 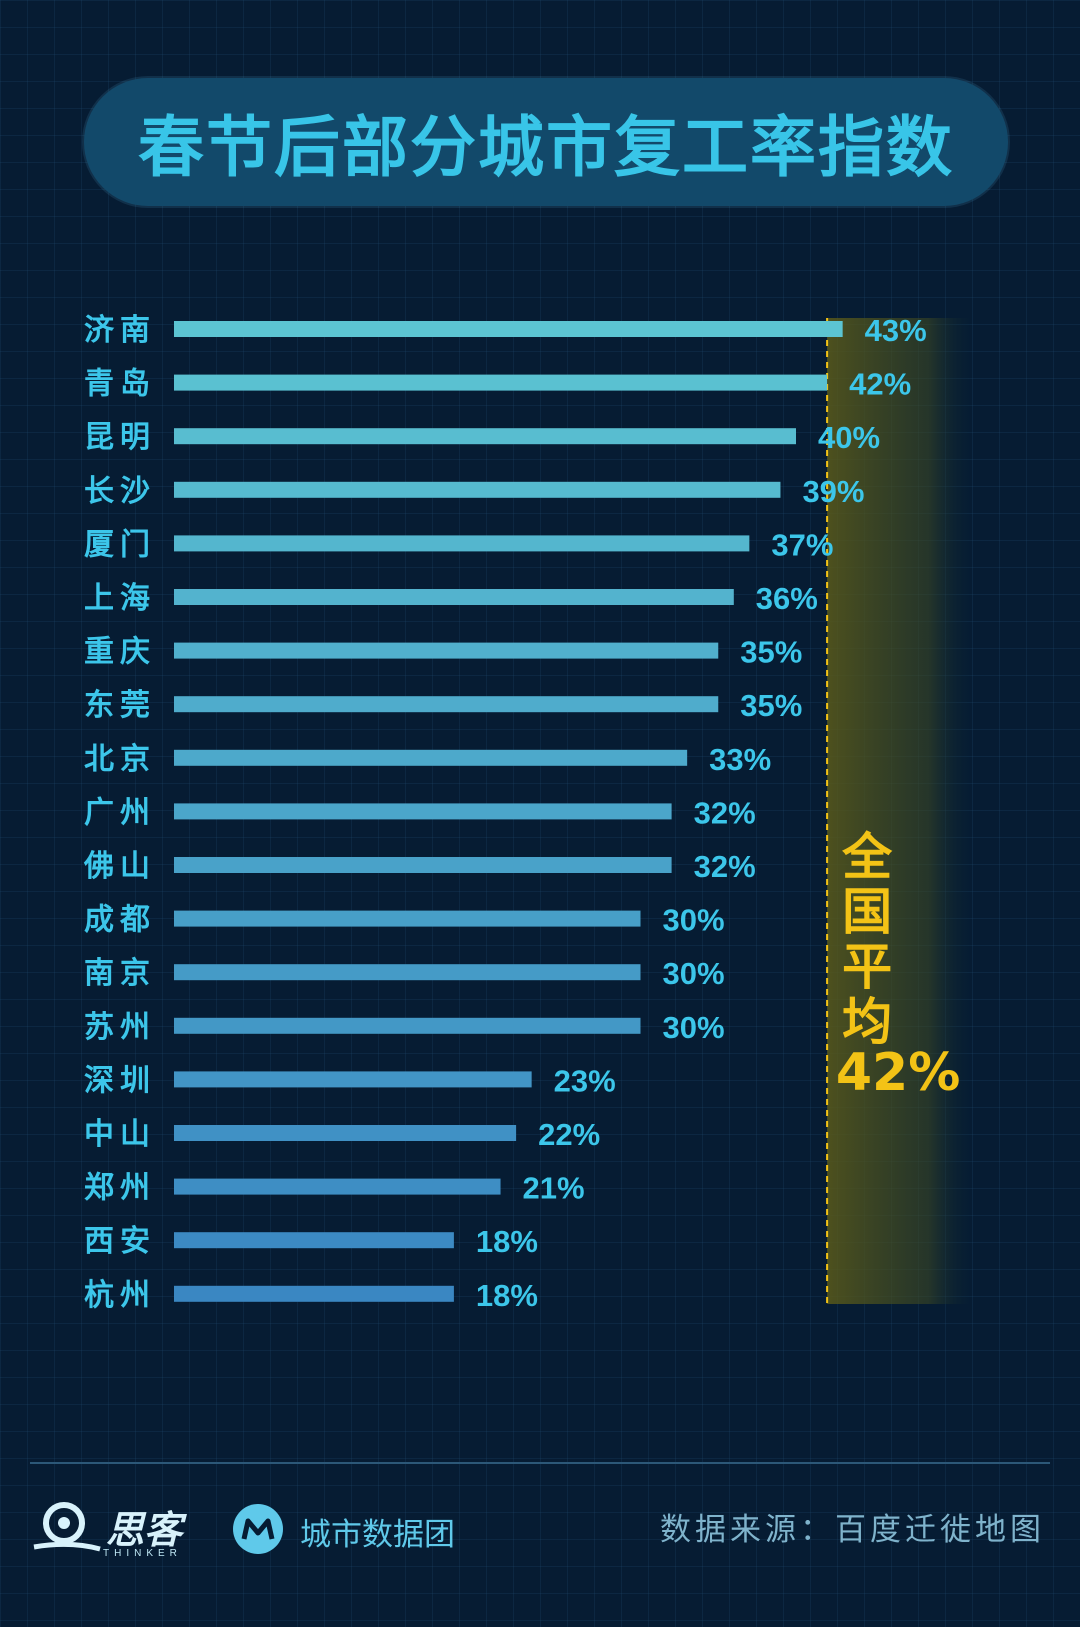 I want to click on average-band-fill, so click(x=900, y=811).